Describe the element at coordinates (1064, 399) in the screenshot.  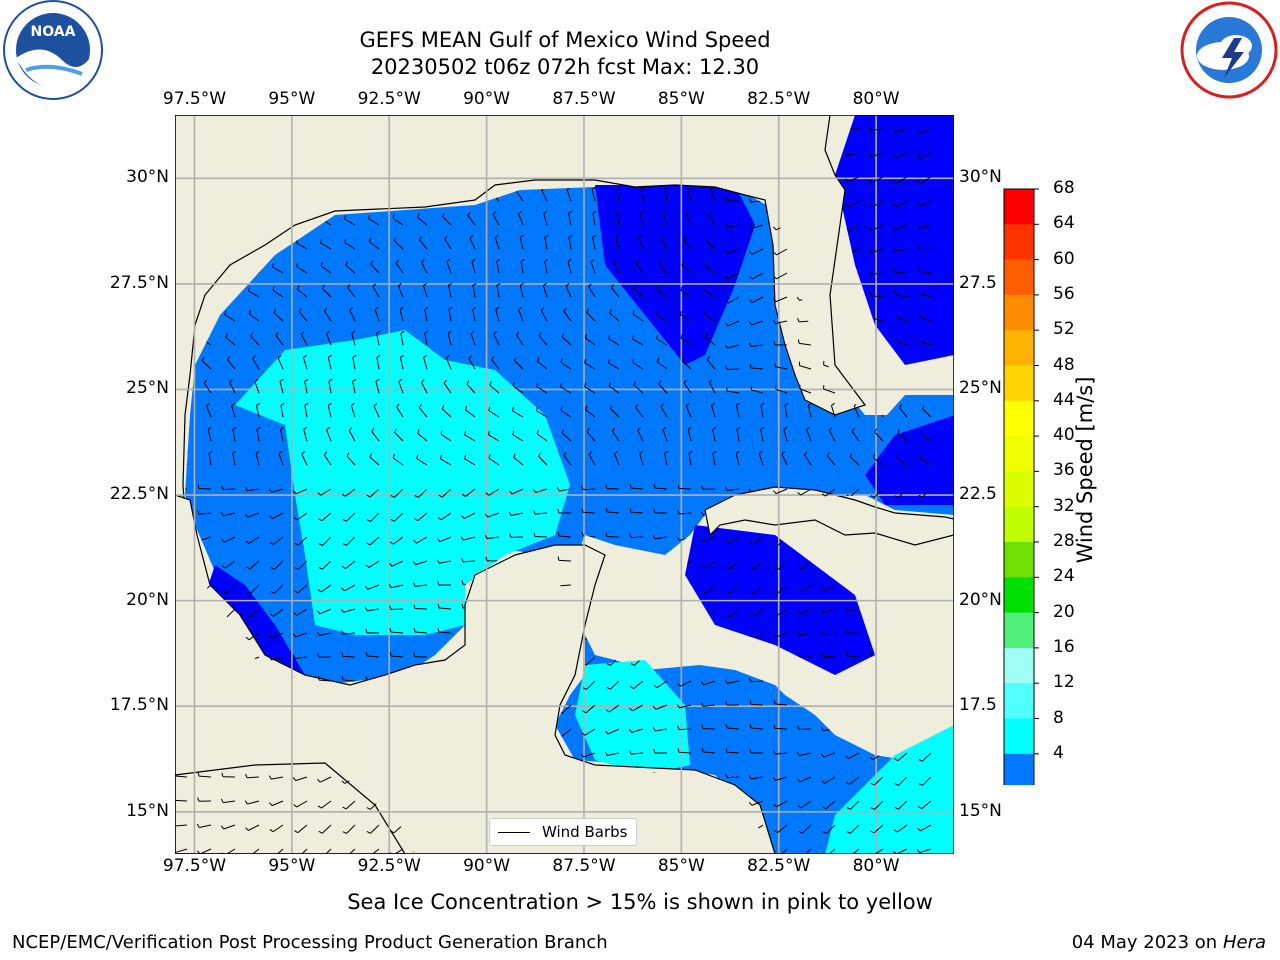
I see `colorbar-tick-label: 44` at that location.